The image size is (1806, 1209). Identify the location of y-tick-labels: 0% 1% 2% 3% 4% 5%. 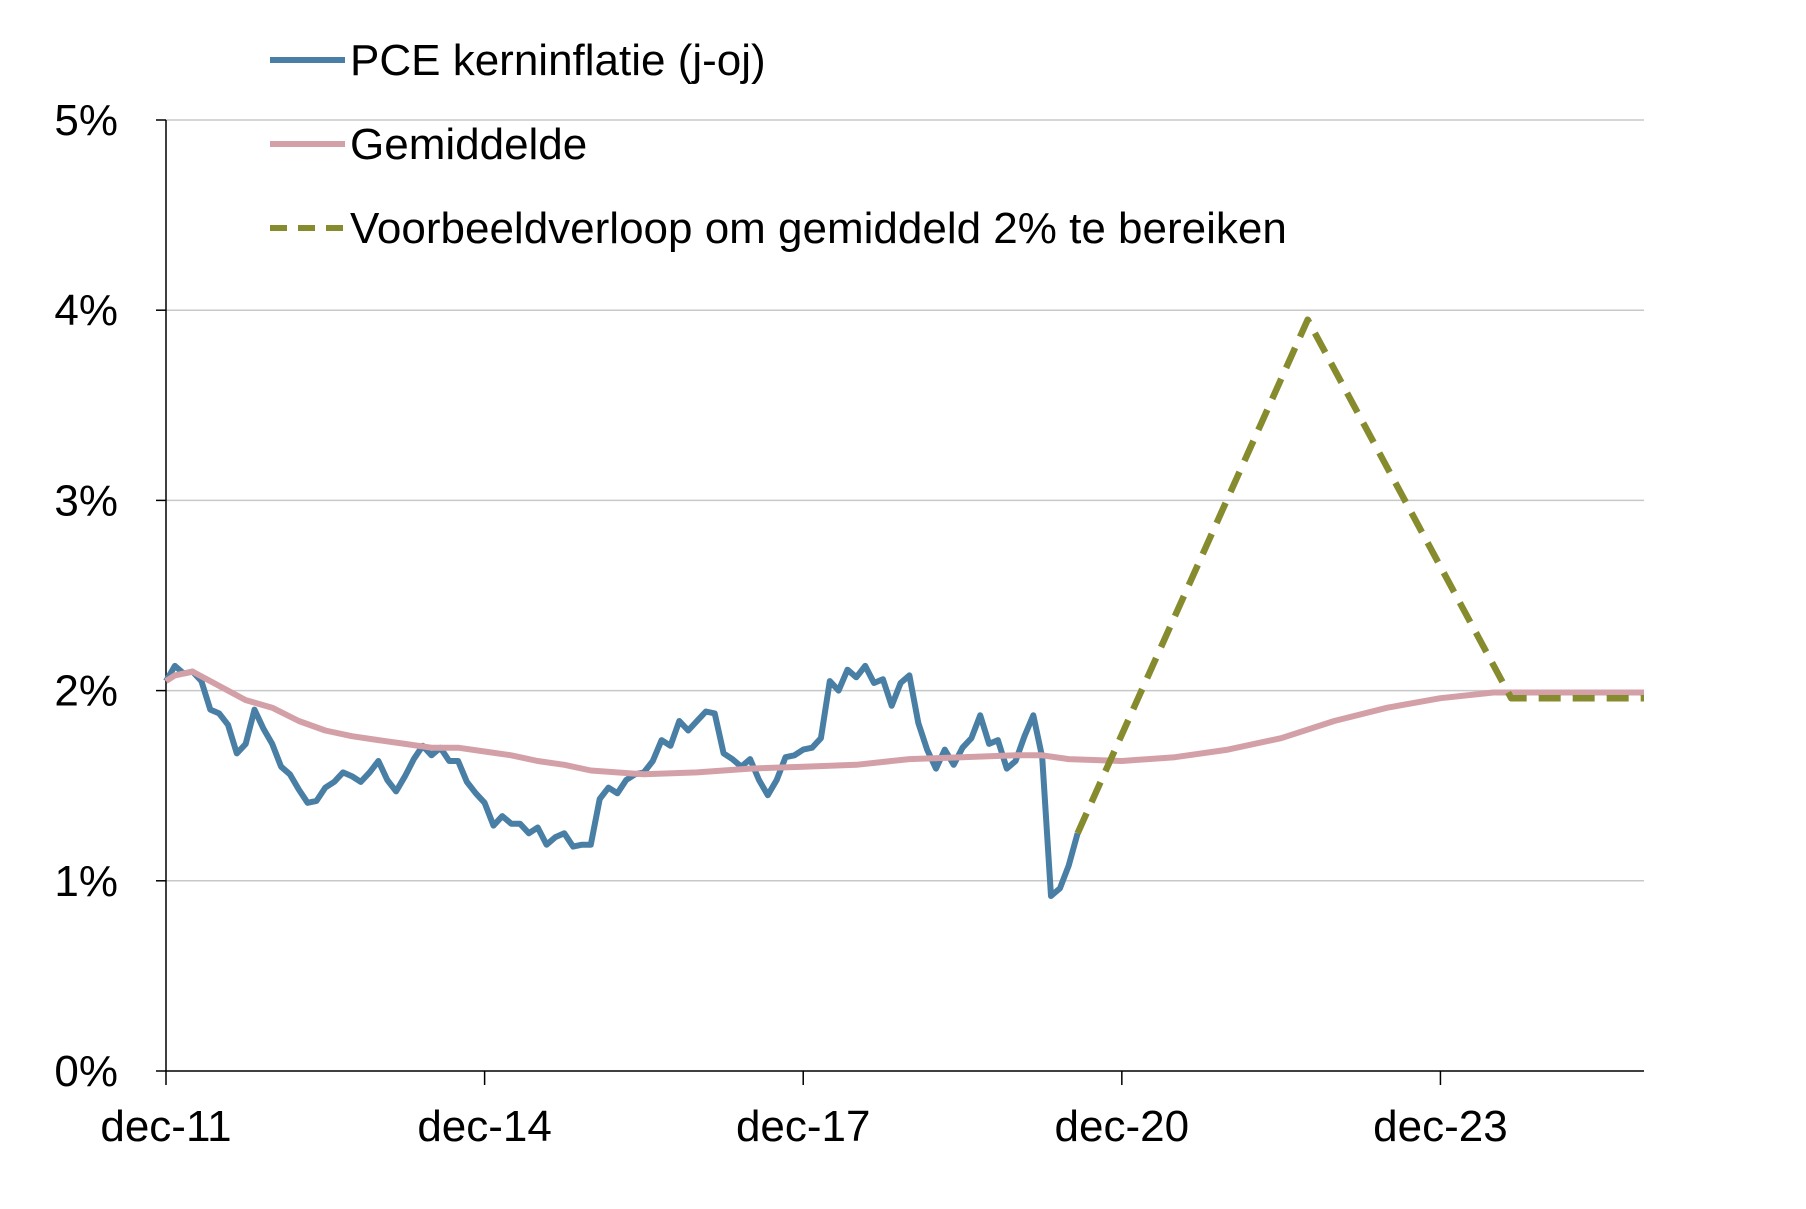
(86, 596).